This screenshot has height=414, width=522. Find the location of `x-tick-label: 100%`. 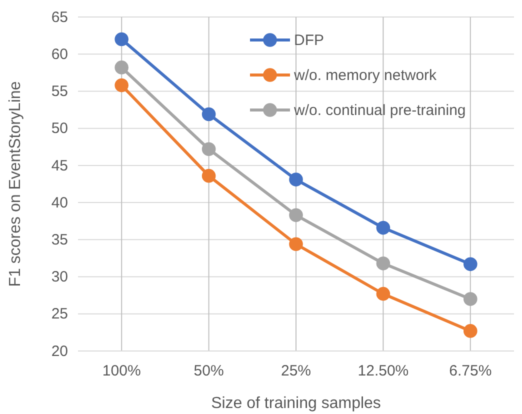

x-tick-label: 100% is located at coordinates (121, 371).